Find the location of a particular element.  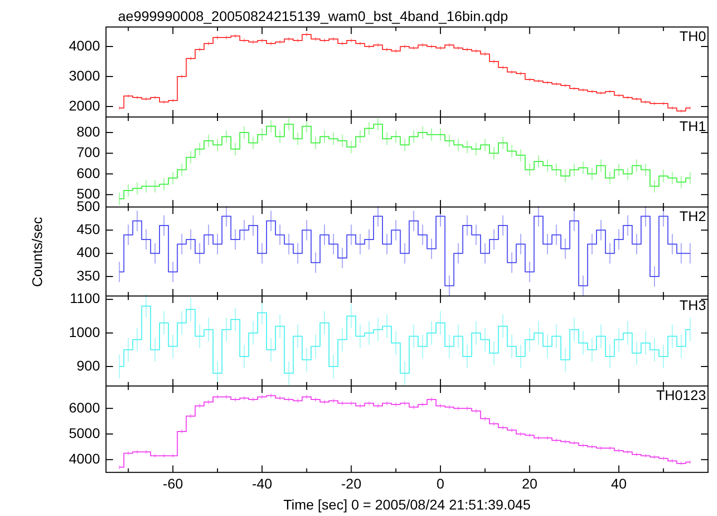

x-axis-title: Time [sec] 0 = 2005/08/24 21:51:39.045 is located at coordinates (407, 504).